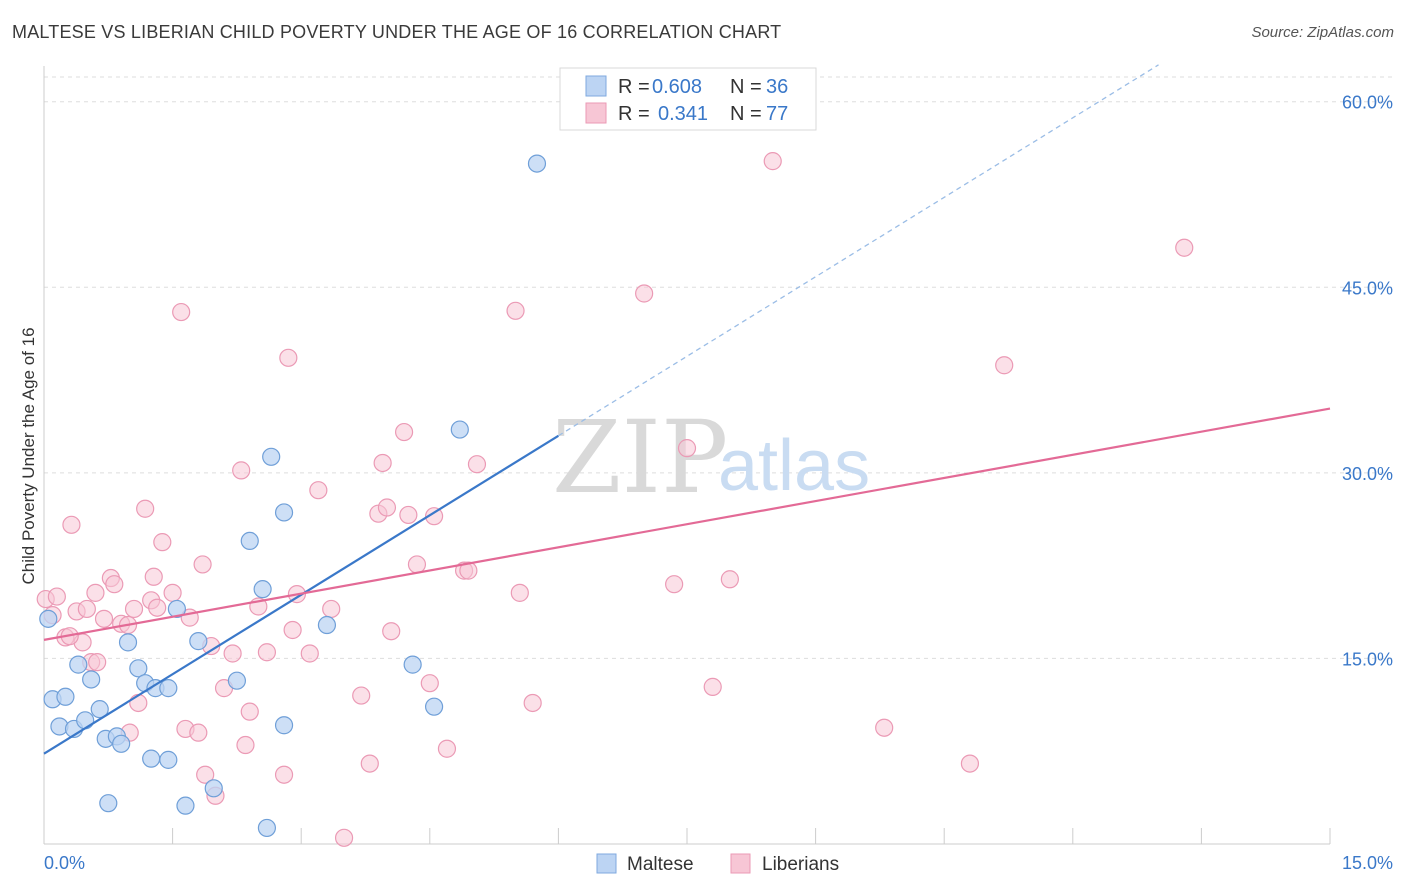  I want to click on x-tick-label-0: 0.0%, so click(64, 863).